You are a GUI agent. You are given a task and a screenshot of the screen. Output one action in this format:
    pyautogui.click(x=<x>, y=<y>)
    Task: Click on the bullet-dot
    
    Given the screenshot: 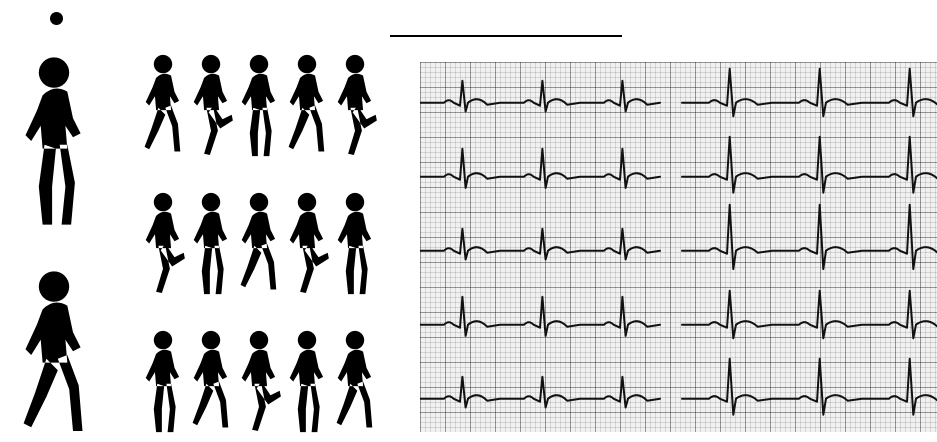 What is the action you would take?
    pyautogui.click(x=56, y=18)
    